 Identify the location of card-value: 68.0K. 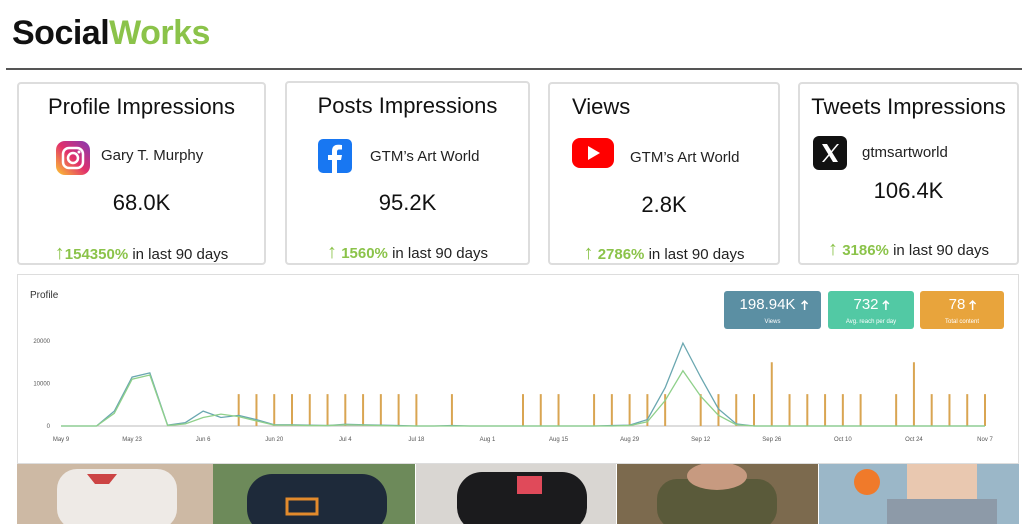
(141, 202).